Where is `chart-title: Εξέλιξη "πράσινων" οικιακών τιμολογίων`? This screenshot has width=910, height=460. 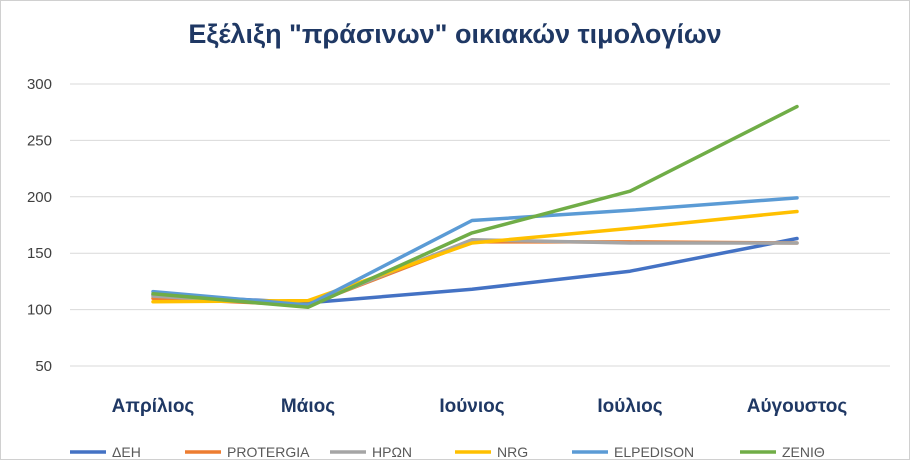
chart-title: Εξέλιξη "πράσινων" οικιακών τιμολογίων is located at coordinates (454, 34).